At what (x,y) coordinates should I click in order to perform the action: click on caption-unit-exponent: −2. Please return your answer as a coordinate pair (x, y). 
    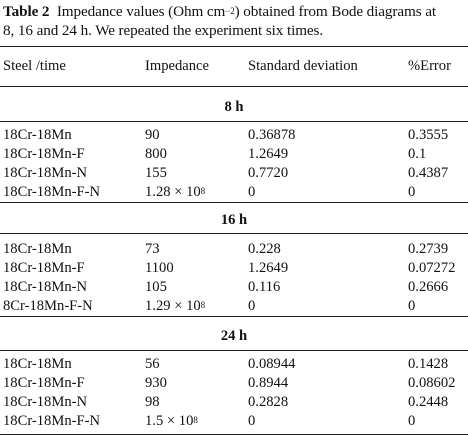
    Looking at the image, I should click on (230, 11).